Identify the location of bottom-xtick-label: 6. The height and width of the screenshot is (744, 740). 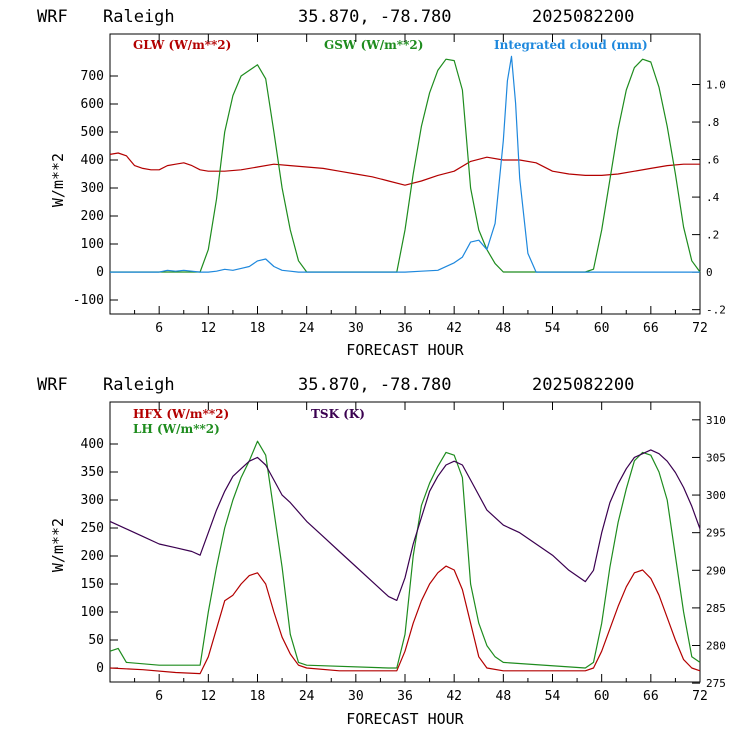
(159, 696).